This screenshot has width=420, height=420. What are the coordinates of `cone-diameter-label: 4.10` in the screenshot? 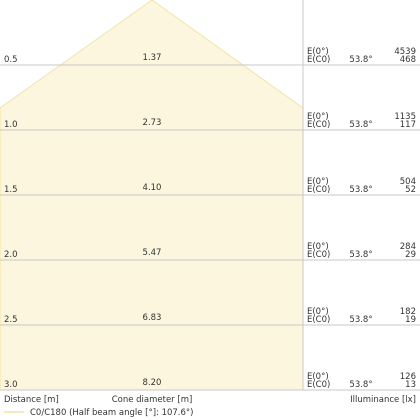 It's located at (152, 188).